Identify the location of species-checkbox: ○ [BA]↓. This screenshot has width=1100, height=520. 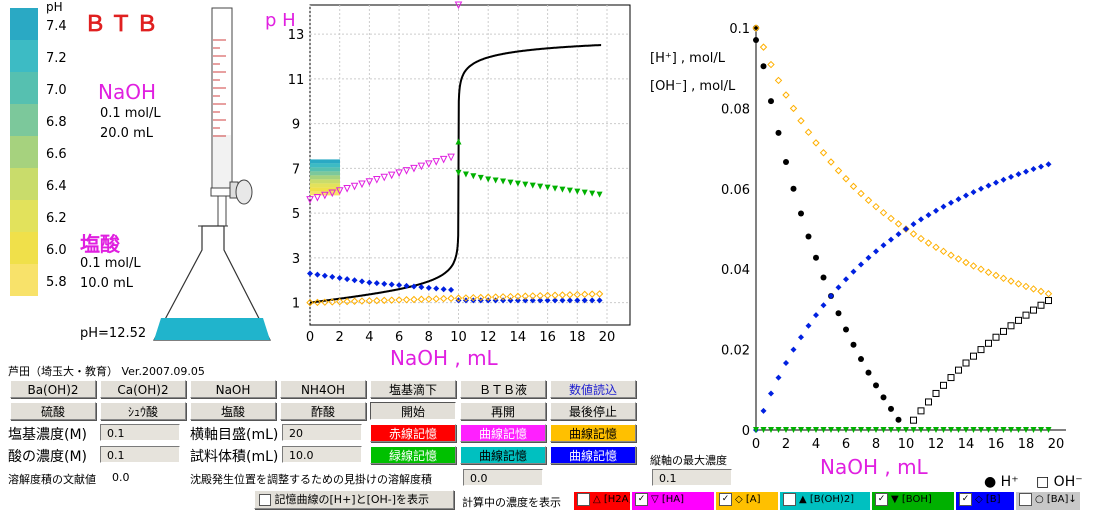
(1048, 501).